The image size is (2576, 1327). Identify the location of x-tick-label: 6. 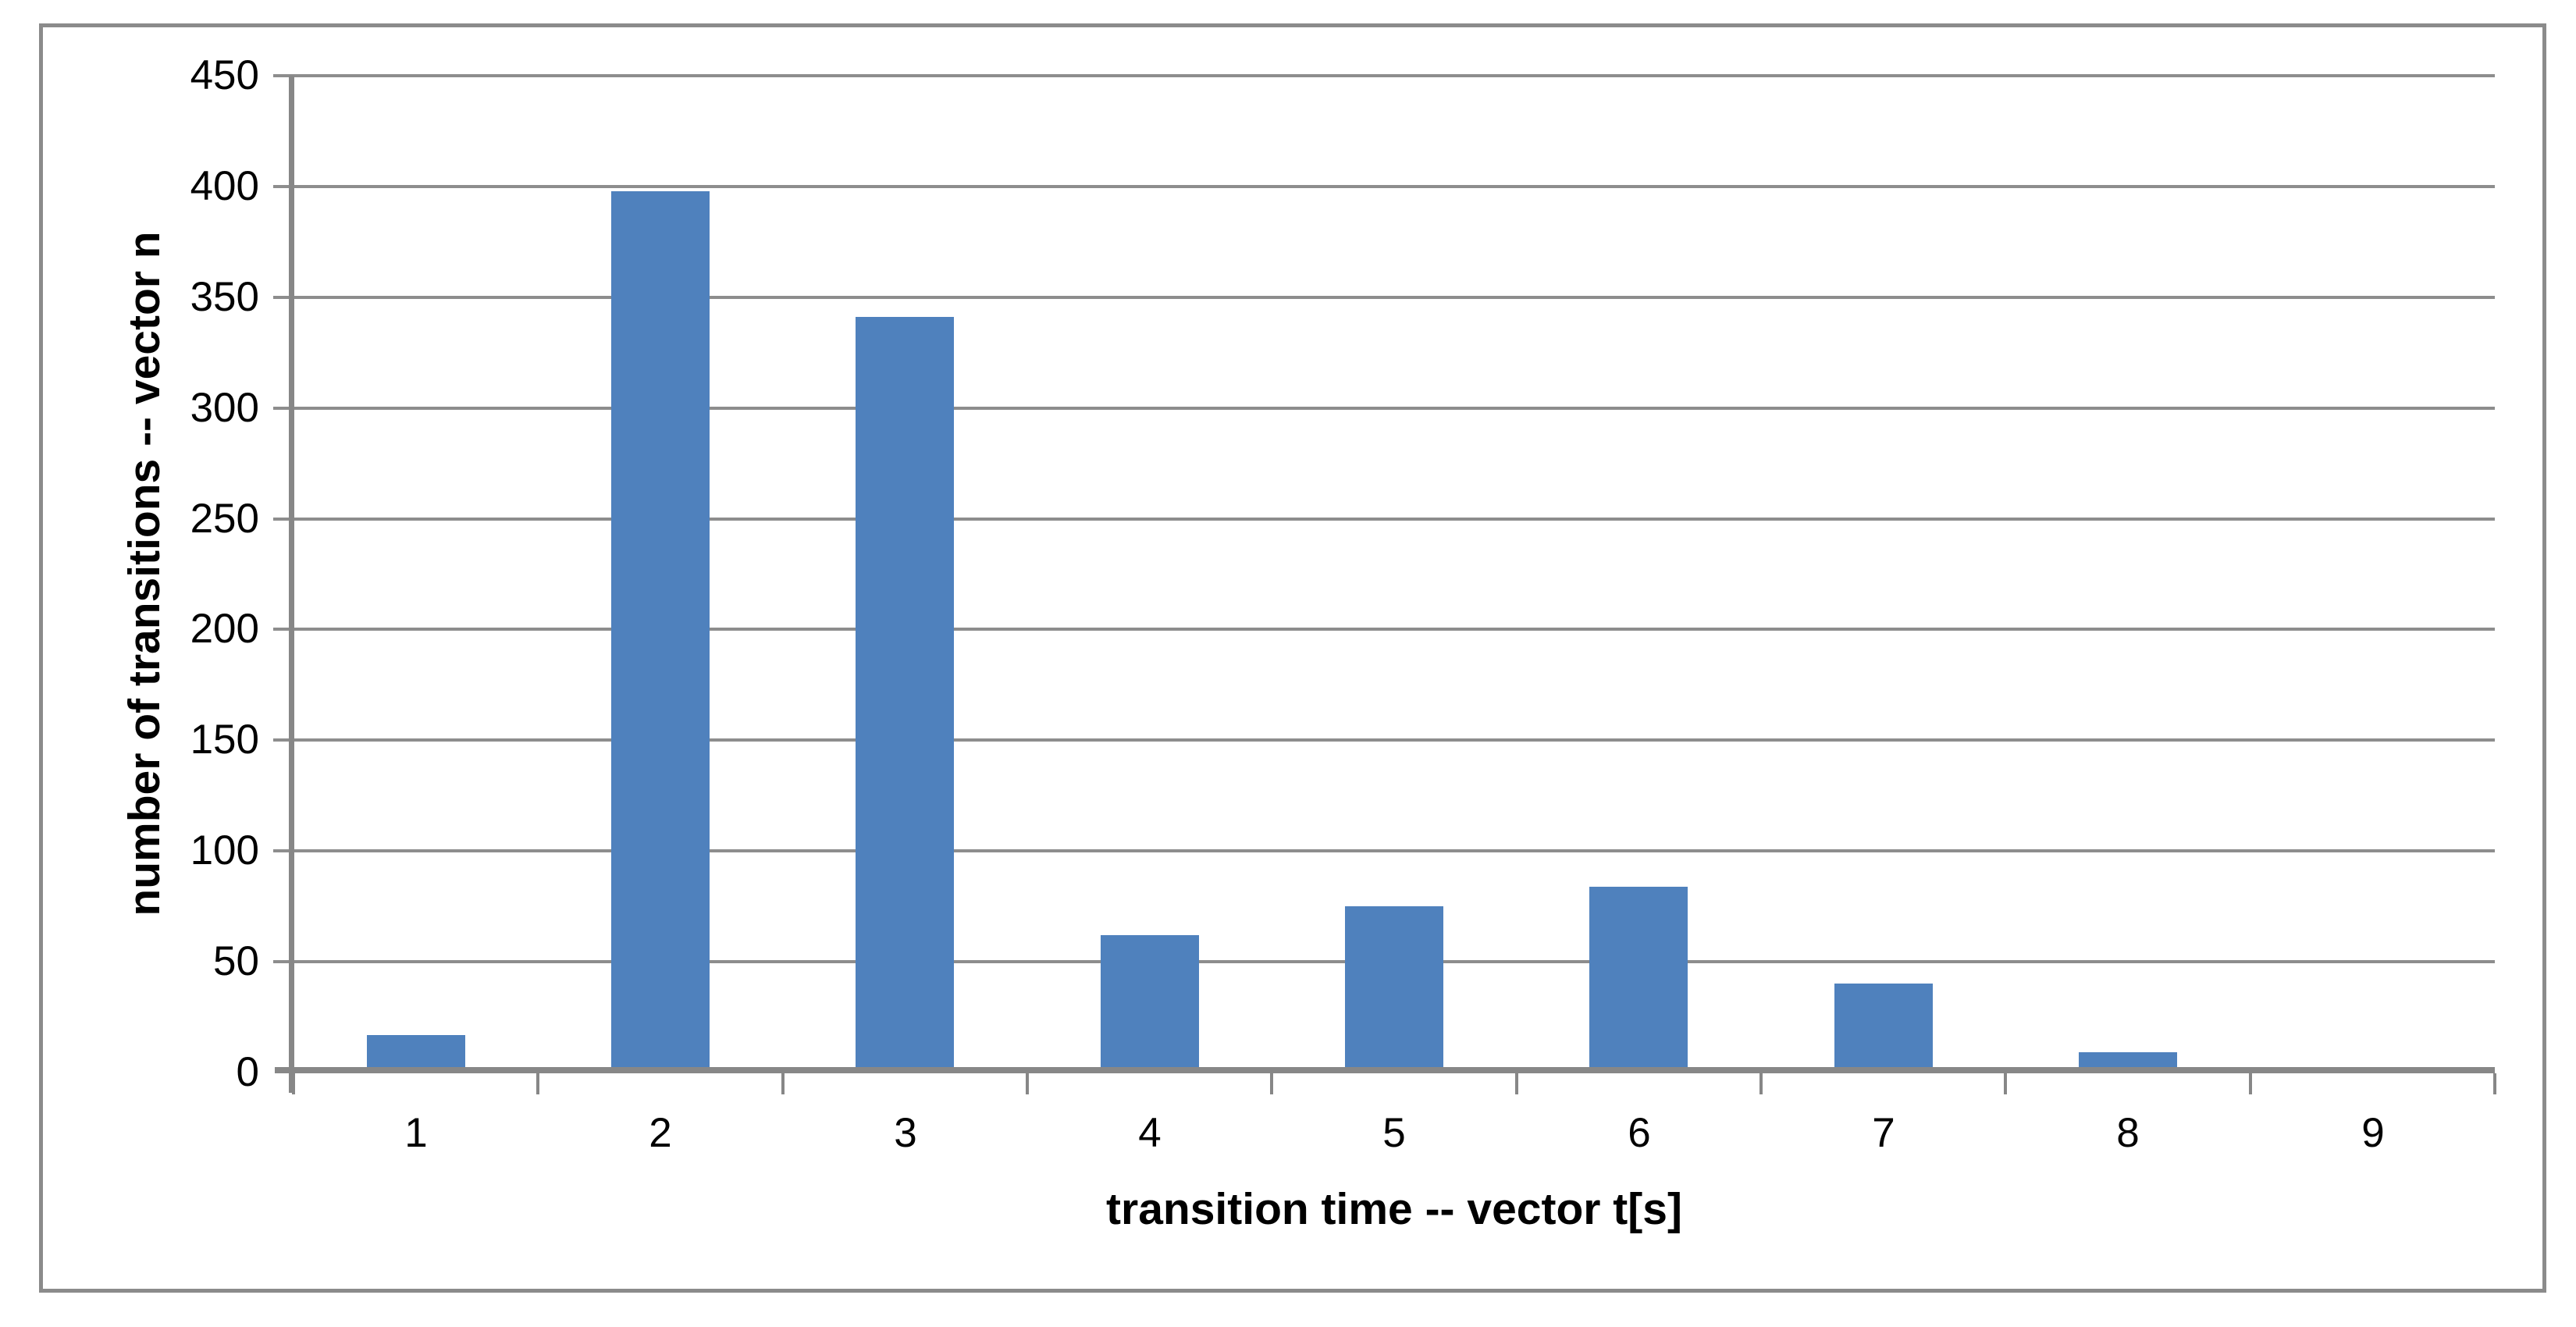
(1639, 1133).